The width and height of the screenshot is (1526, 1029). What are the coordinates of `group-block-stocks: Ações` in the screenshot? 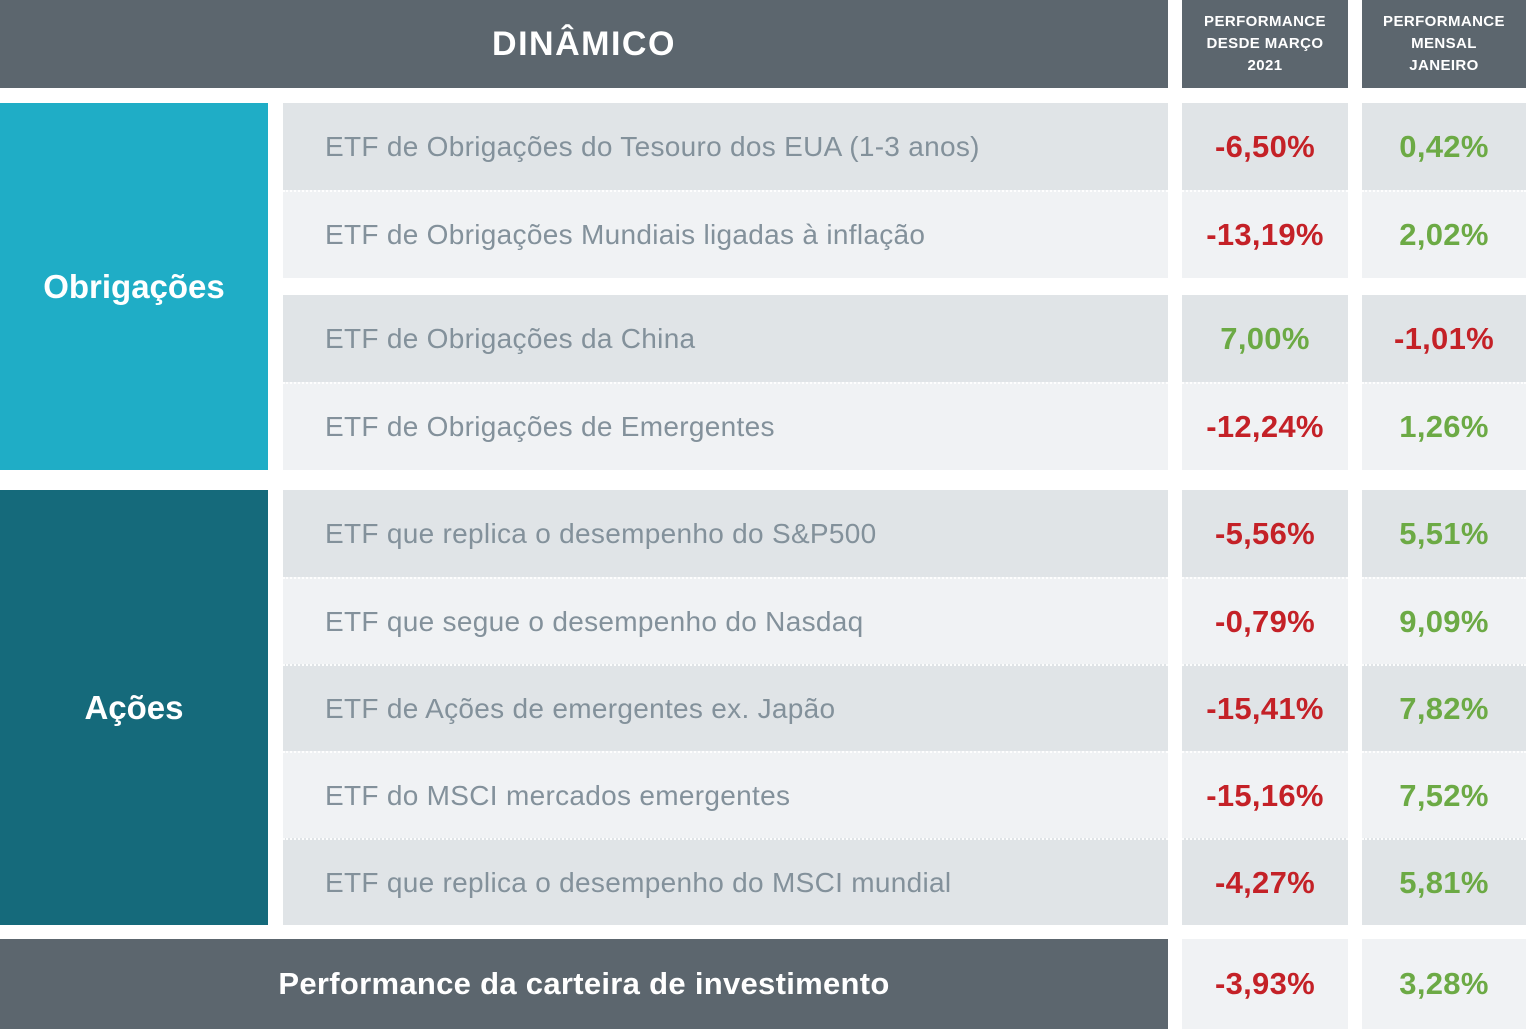 It's located at (134, 707).